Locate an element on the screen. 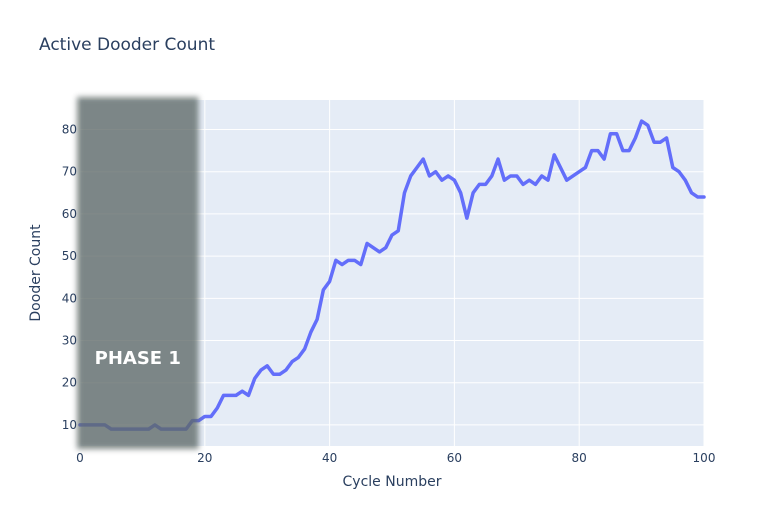 This screenshot has height=525, width=783. x-tick-label: 40 is located at coordinates (329, 458).